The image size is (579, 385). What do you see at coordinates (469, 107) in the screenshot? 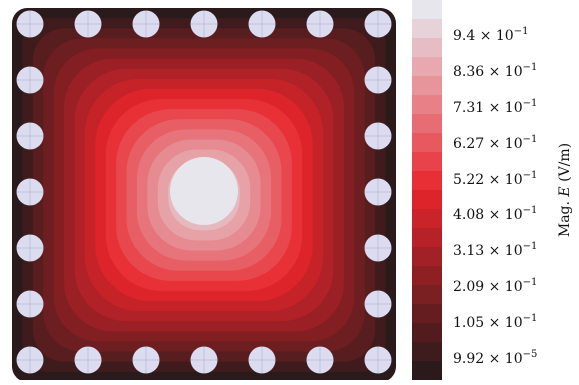
I see `tick-mantissa: 7.31` at bounding box center [469, 107].